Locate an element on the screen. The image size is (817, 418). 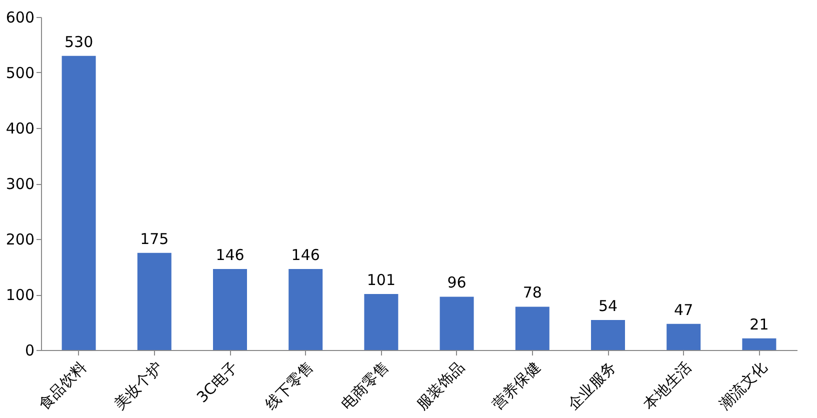
data-label: 101 is located at coordinates (381, 279).